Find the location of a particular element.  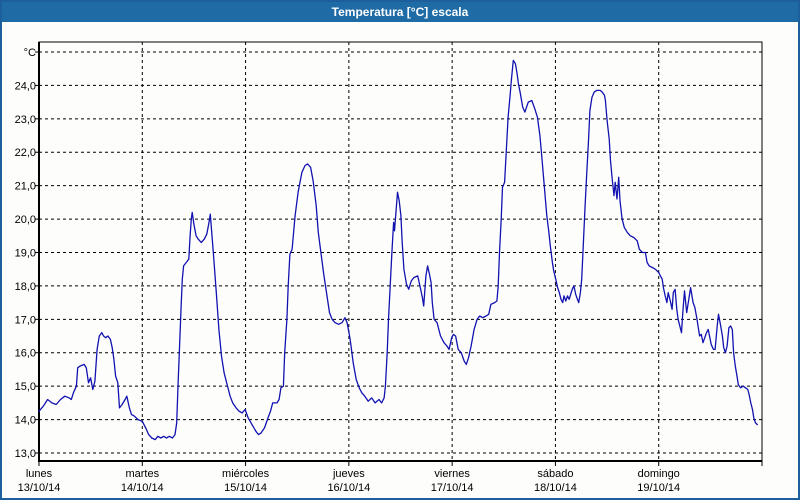

y-axis-unit-label: °C is located at coordinates (30, 53).